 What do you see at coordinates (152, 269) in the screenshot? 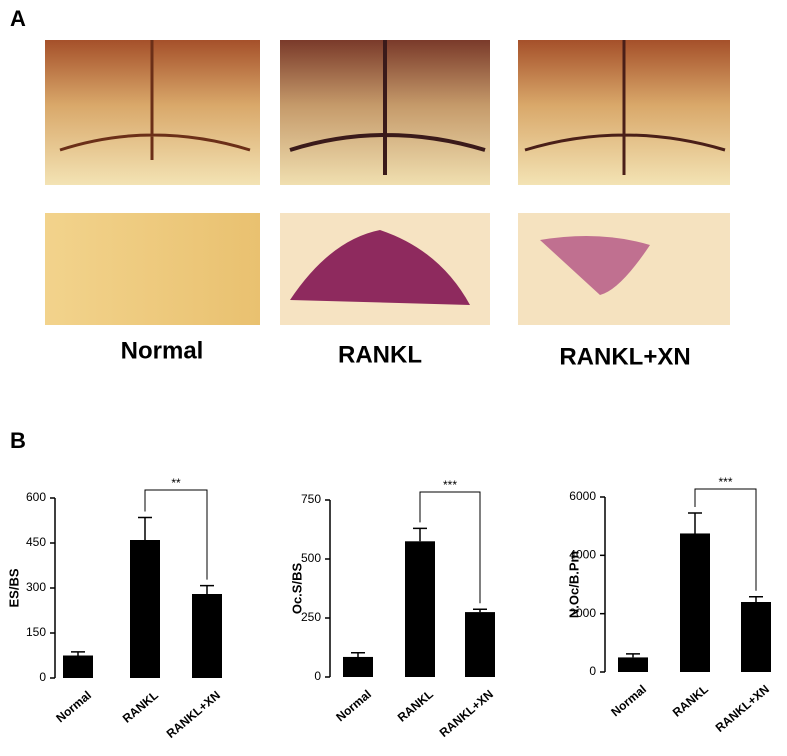
I see `photo` at bounding box center [152, 269].